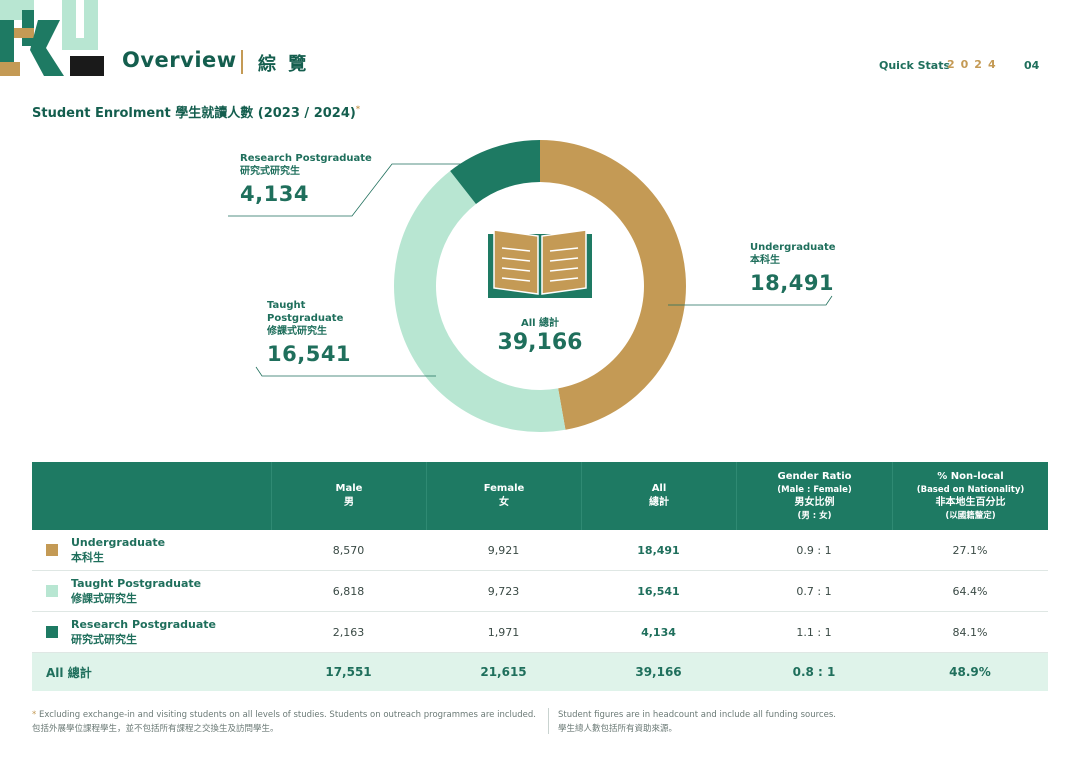 The height and width of the screenshot is (764, 1080). I want to click on donut-slice-research-postgraduate, so click(495, 172).